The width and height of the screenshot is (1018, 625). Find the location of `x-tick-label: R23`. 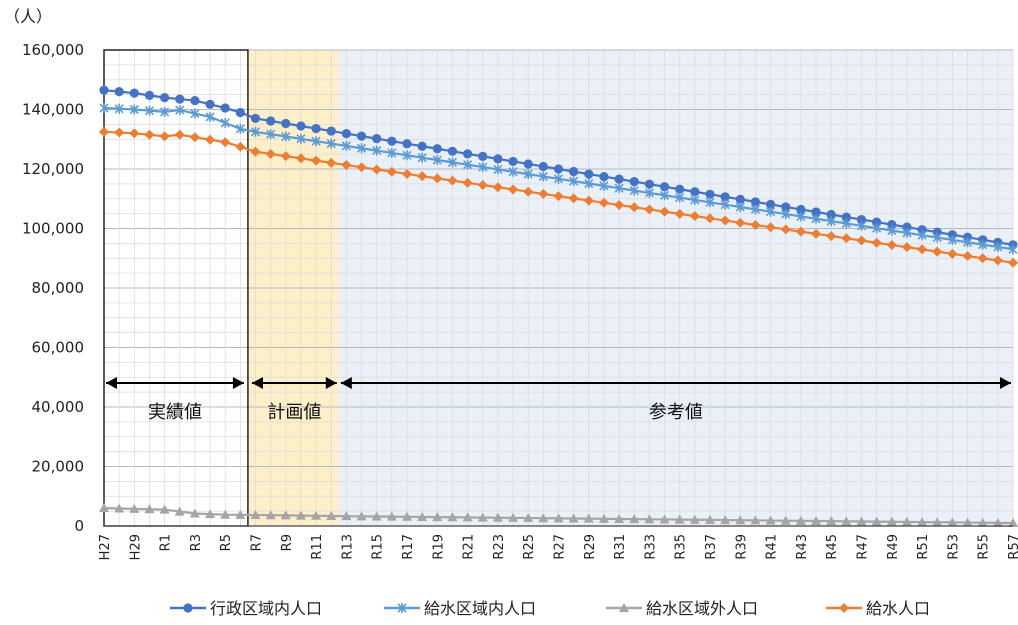

x-tick-label: R23 is located at coordinates (499, 547).